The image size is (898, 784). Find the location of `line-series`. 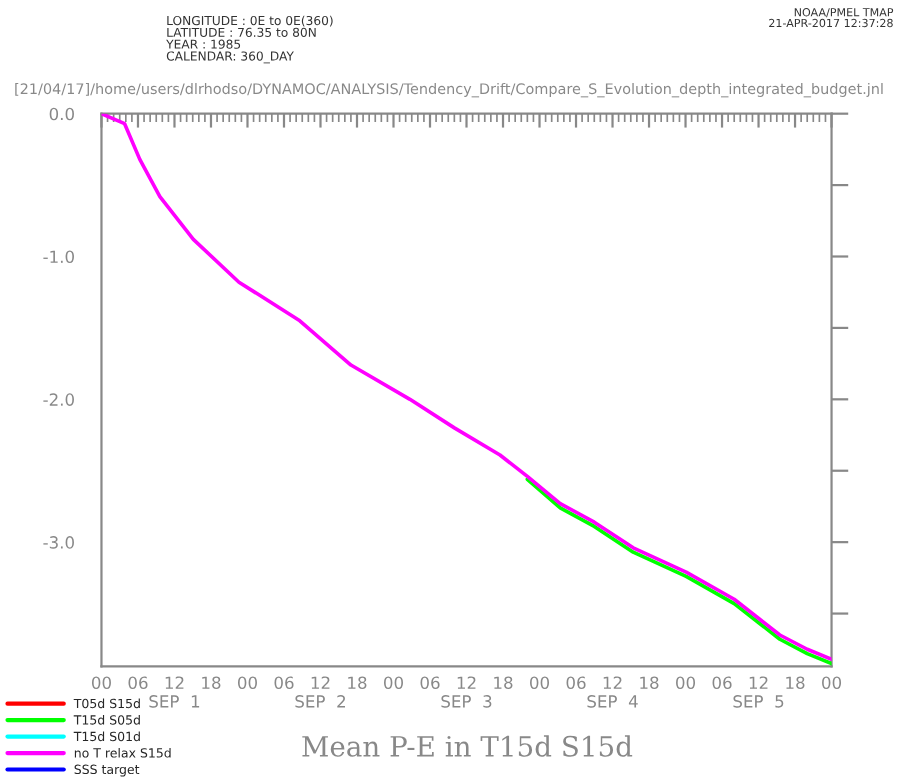

line-series is located at coordinates (678, 571).